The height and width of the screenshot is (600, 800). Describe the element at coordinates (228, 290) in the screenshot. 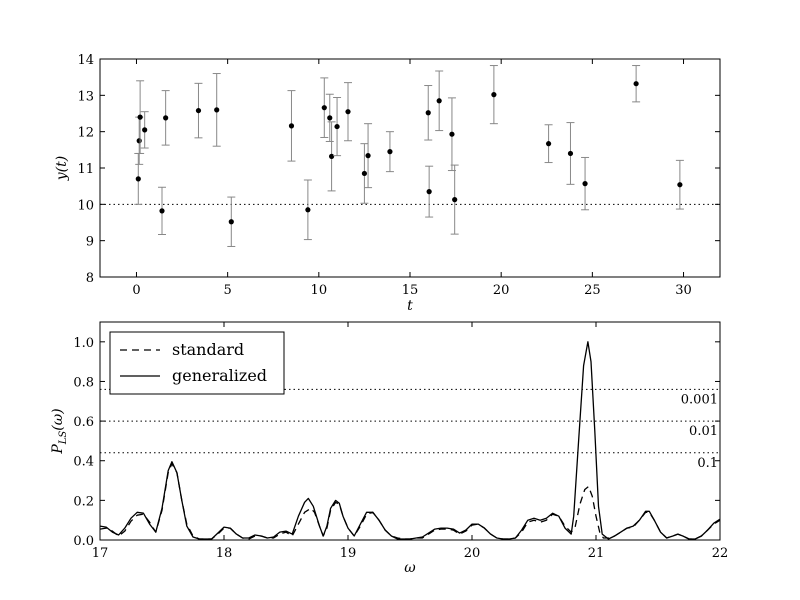

I see `x-tick-label: 5` at that location.